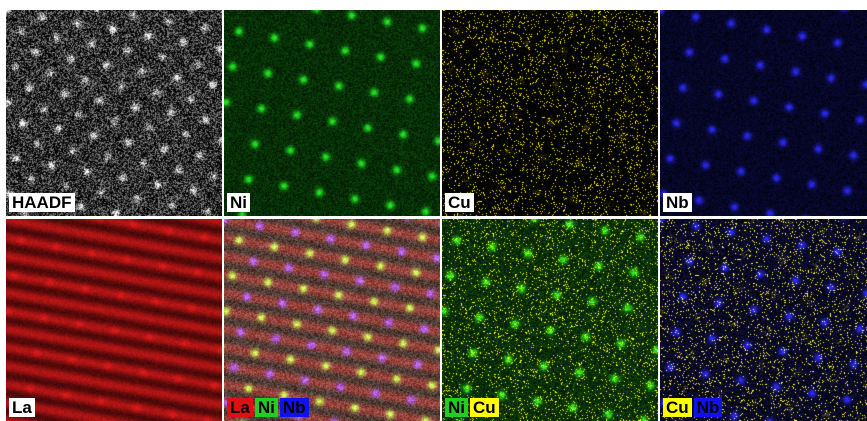 The height and width of the screenshot is (421, 867). I want to click on panel-haadf: HAADF, so click(114, 113).